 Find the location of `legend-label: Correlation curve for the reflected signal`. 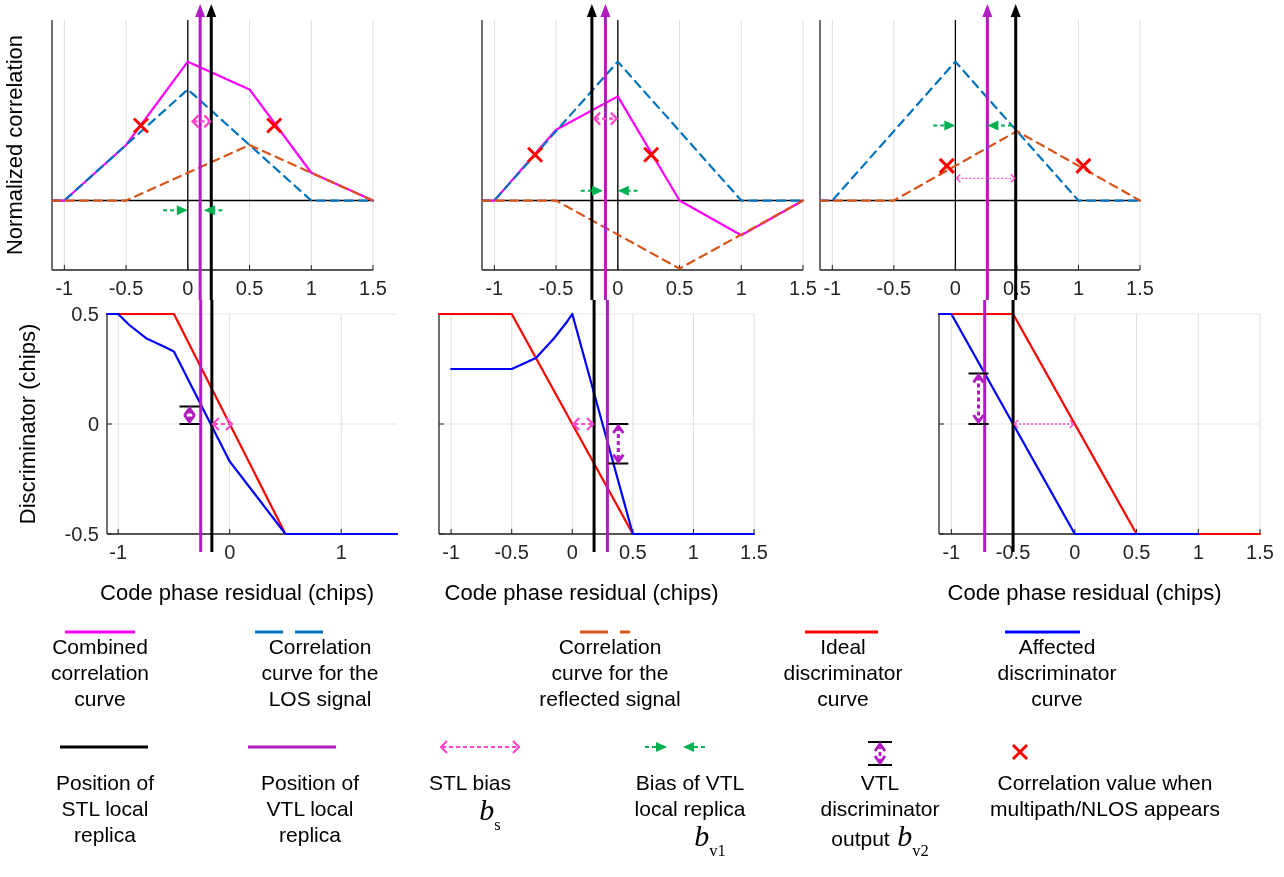

legend-label: Correlation curve for the reflected signal is located at coordinates (610, 672).